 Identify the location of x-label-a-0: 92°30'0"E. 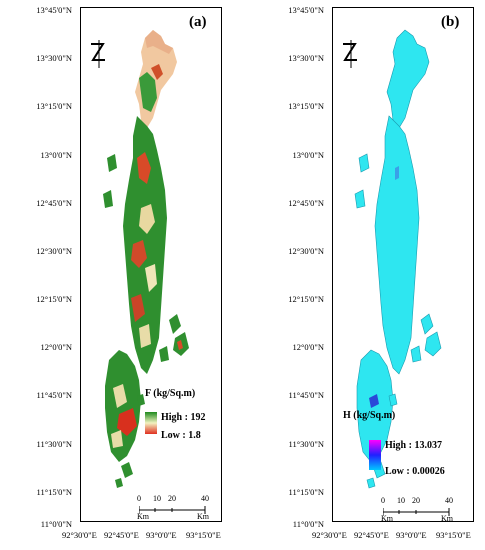
(79, 535).